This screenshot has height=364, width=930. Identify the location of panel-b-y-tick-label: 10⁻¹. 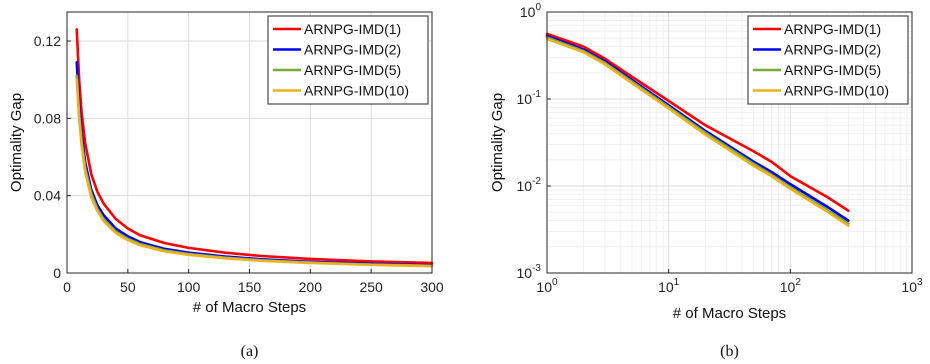
(529, 98).